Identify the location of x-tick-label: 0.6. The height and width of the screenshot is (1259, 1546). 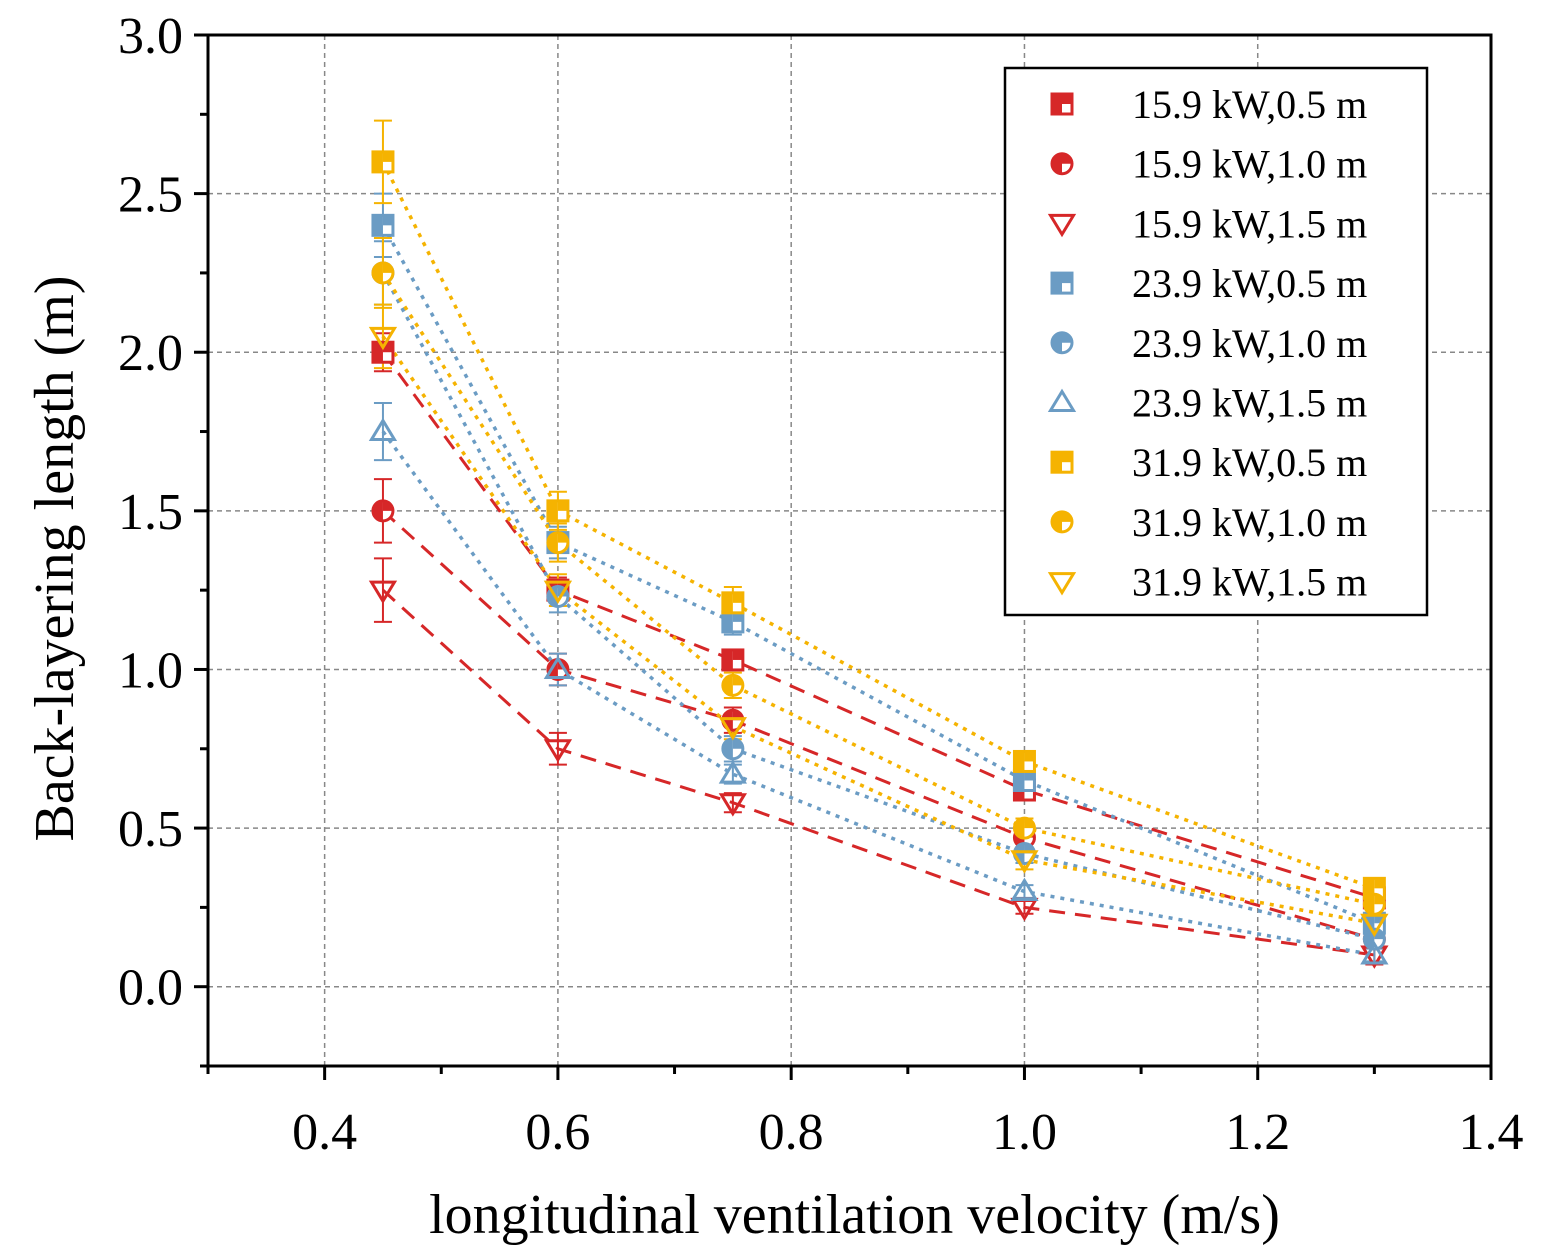
(557, 1132).